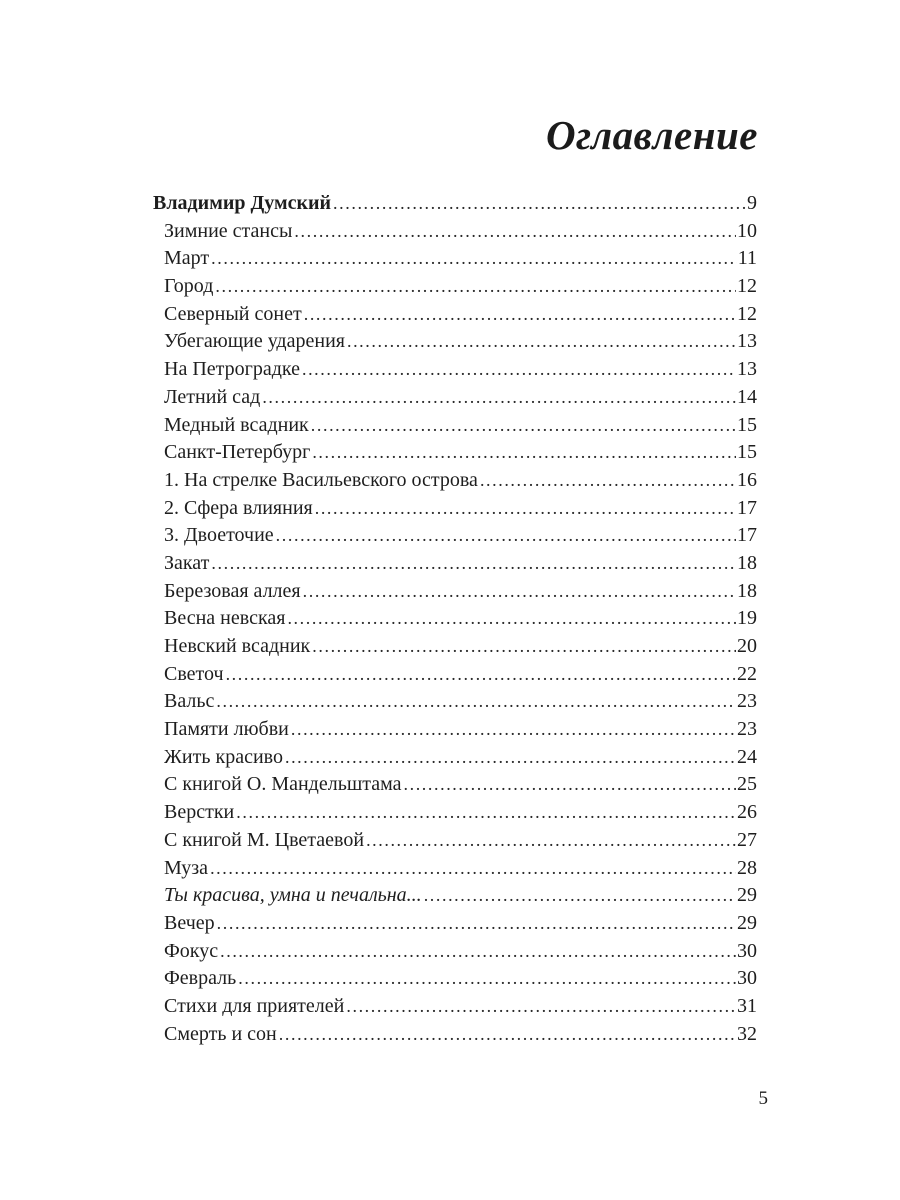  I want to click on toc-entry-page: 20, so click(747, 646).